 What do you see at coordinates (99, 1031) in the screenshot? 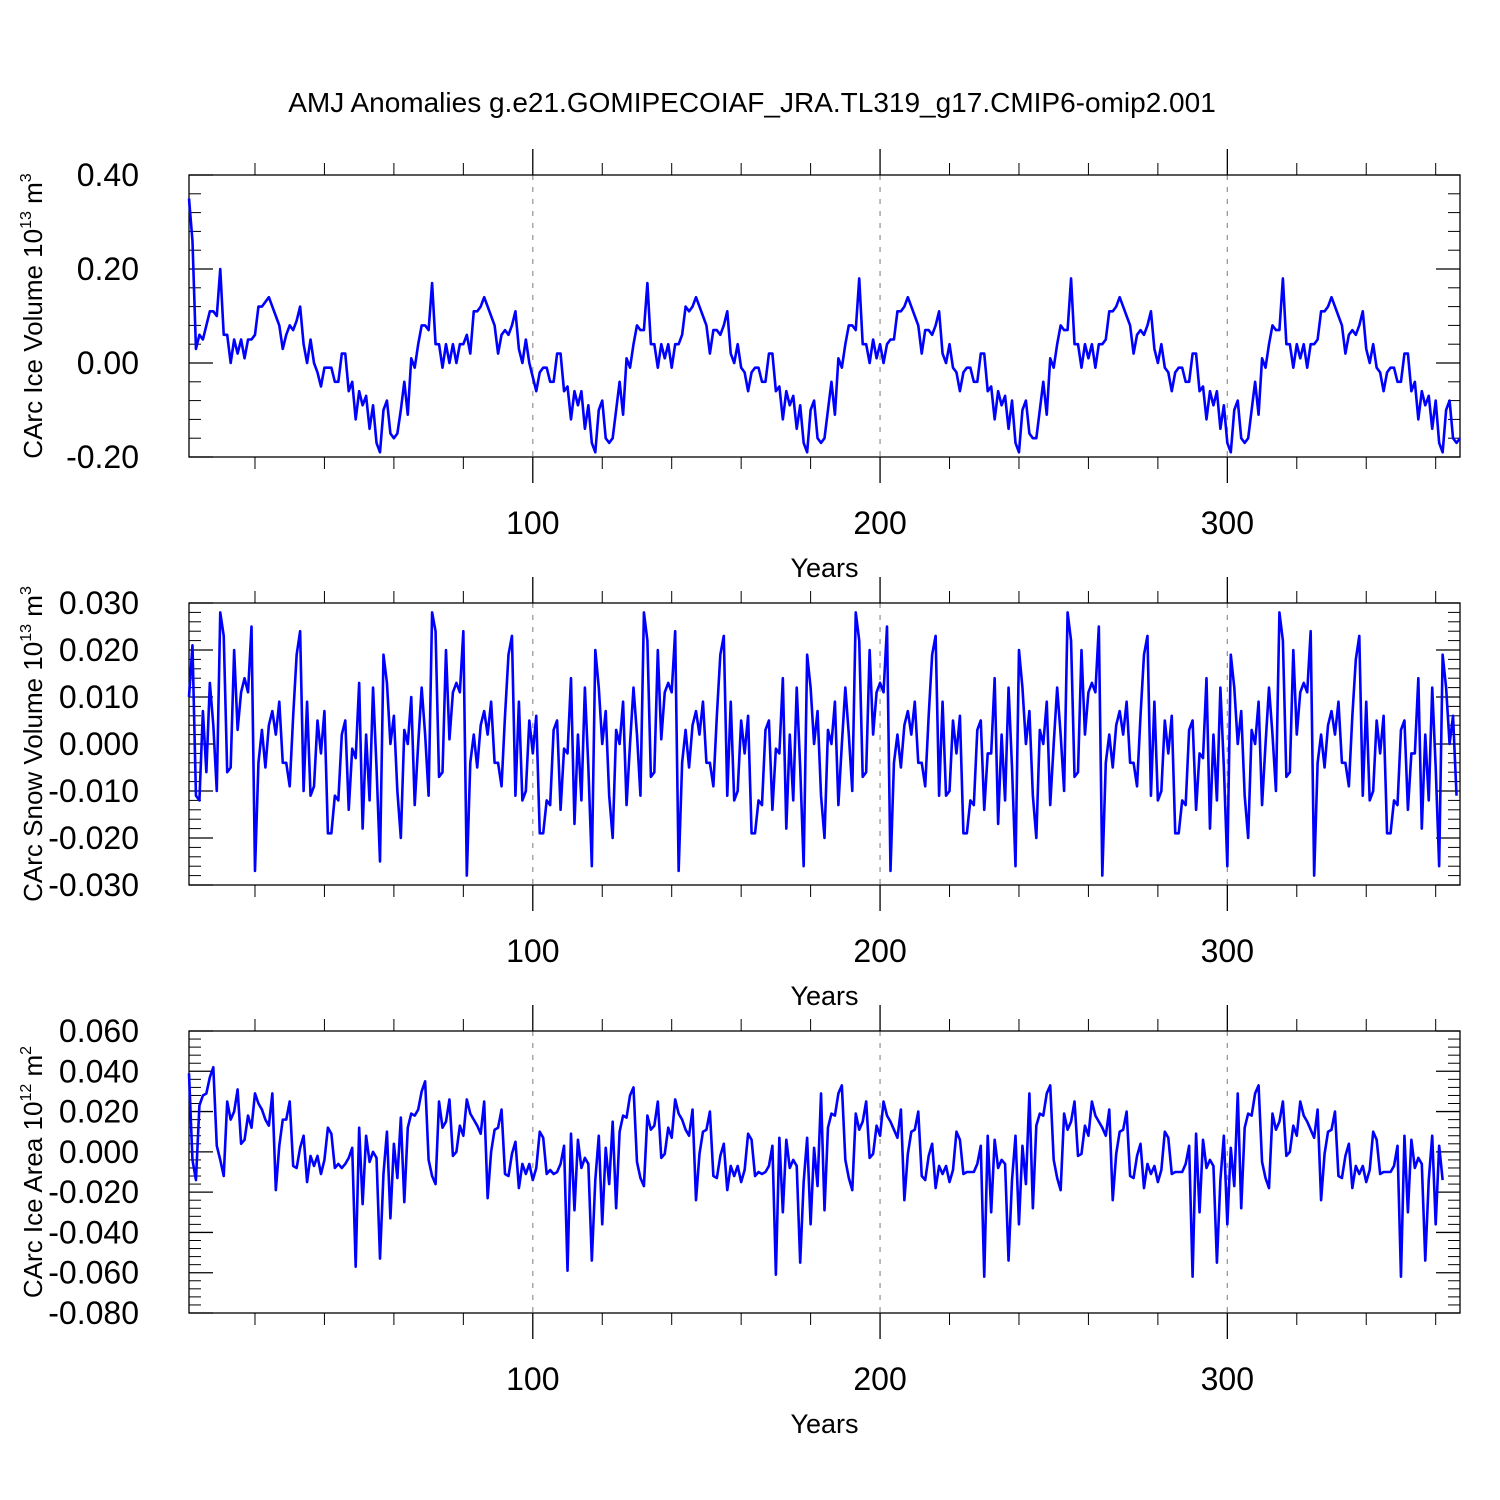
I see `y-tick-label: 0.060` at bounding box center [99, 1031].